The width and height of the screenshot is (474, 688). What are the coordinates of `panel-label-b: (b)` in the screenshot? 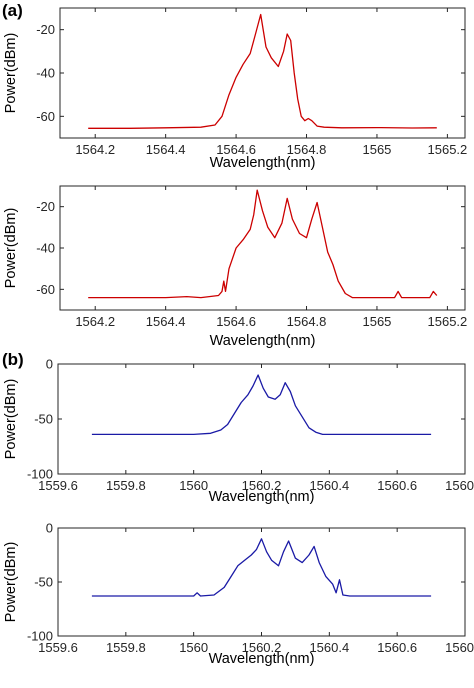 It's located at (13, 359).